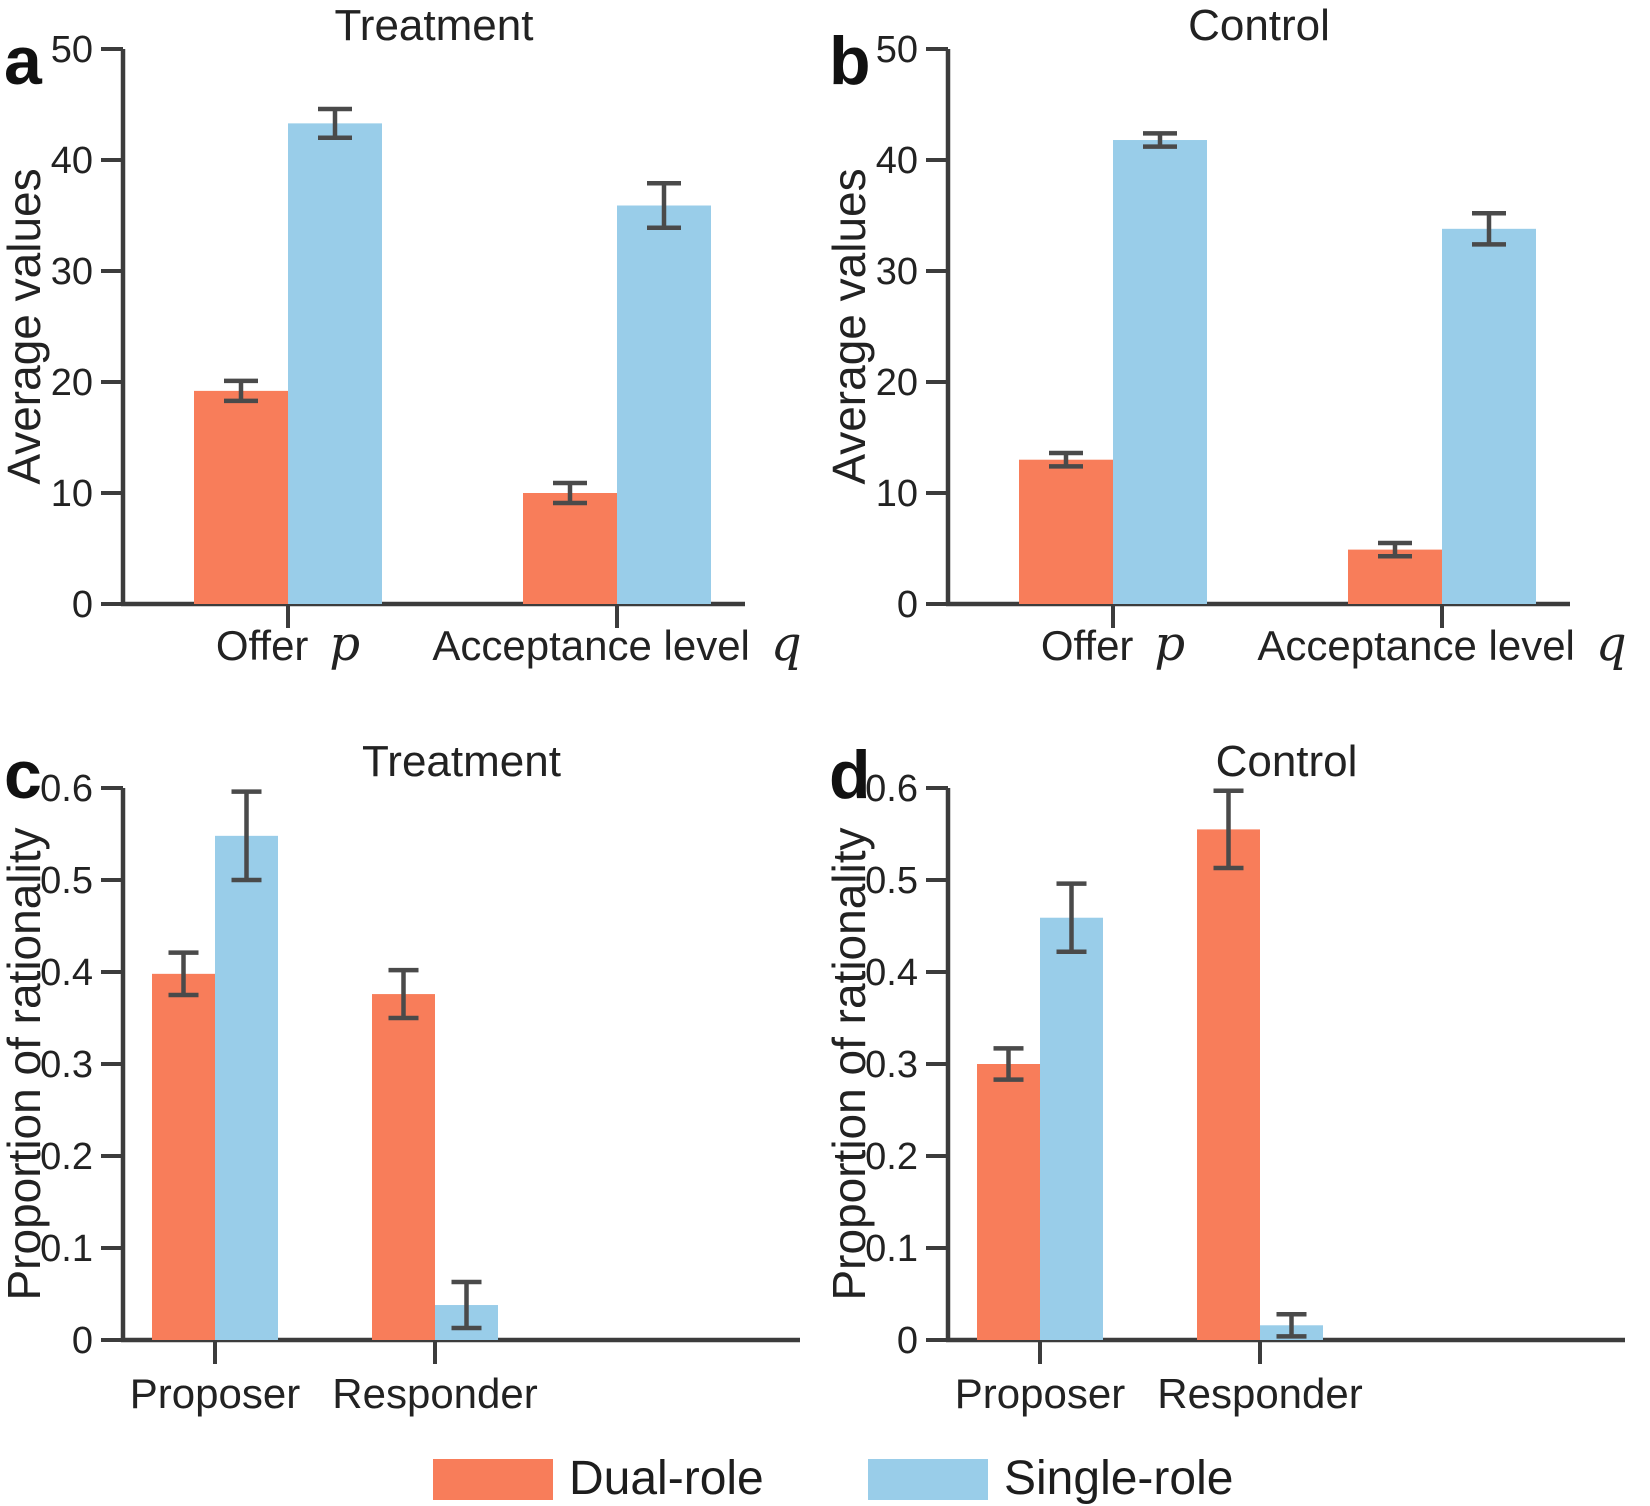 The width and height of the screenshot is (1650, 1506). I want to click on panel-title-a: Treatment, so click(434, 25).